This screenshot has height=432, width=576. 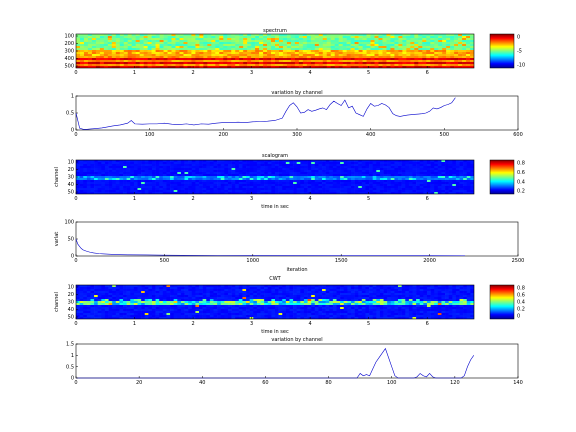 I want to click on varlat-y-tick-label: 0, so click(x=72, y=257).